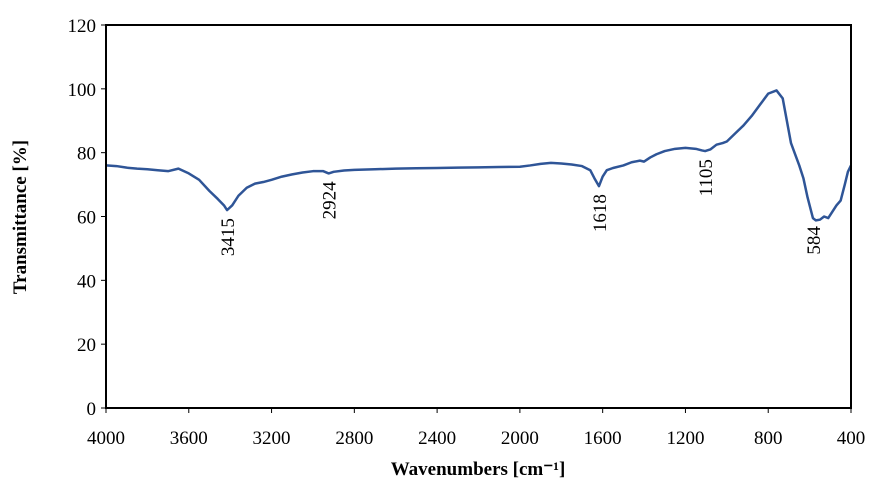 This screenshot has width=872, height=491. Describe the element at coordinates (20, 217) in the screenshot. I see `y-axis-title: Transmittance [%]` at that location.